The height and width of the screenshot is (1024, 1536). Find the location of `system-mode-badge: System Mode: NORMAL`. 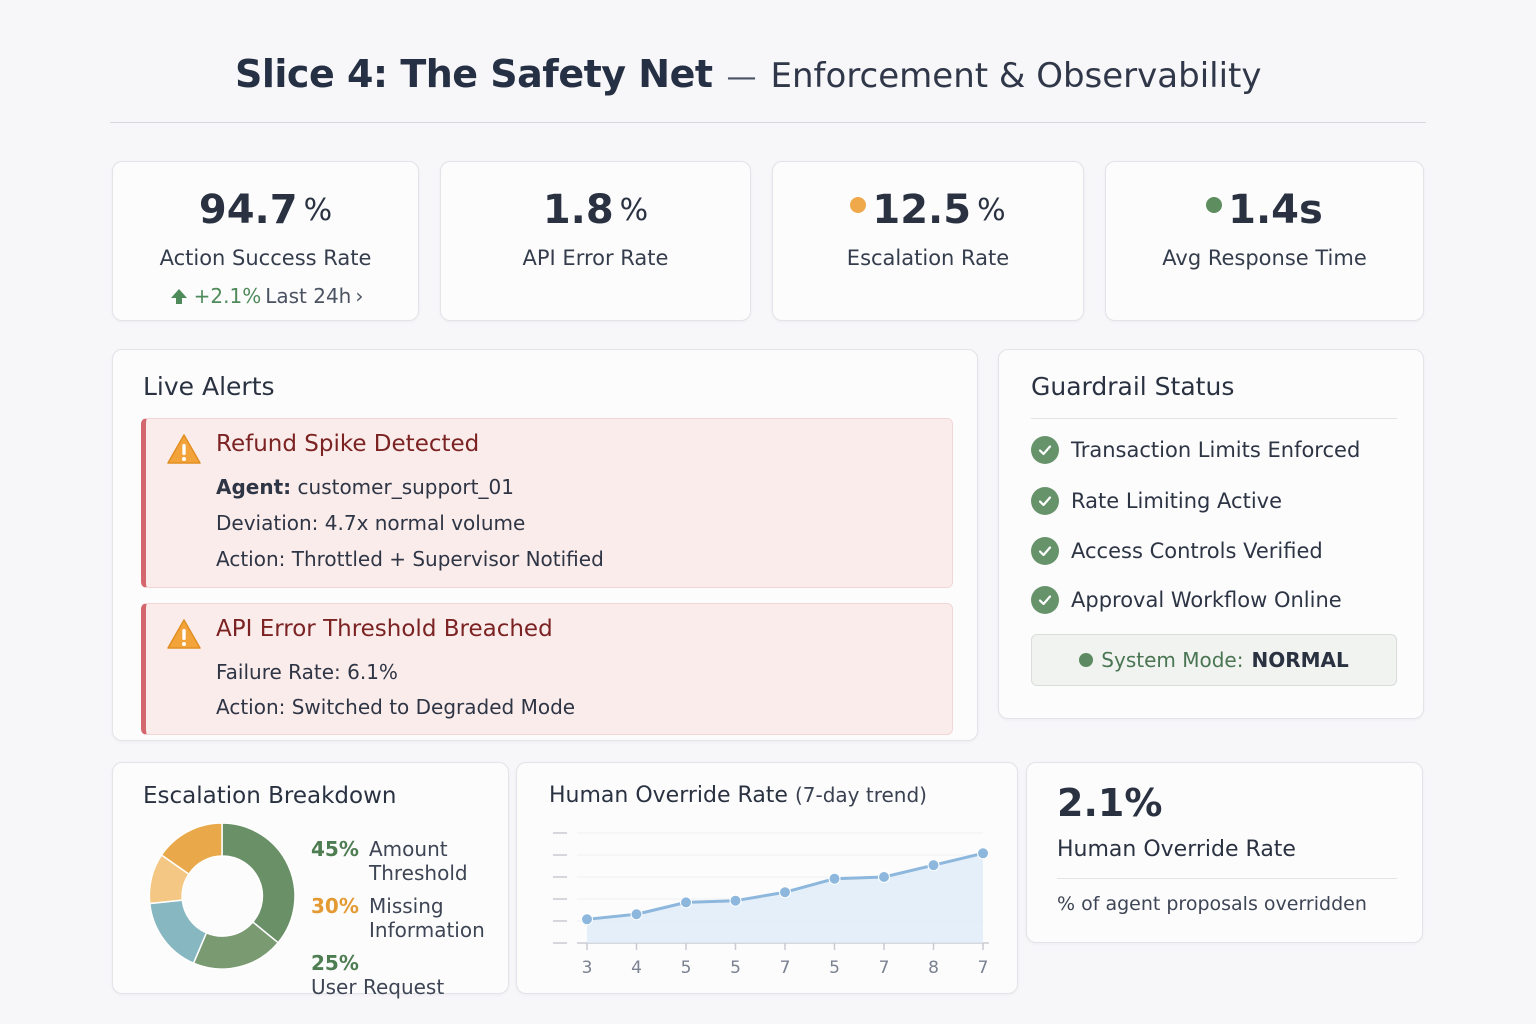

system-mode-badge: System Mode: NORMAL is located at coordinates (1214, 660).